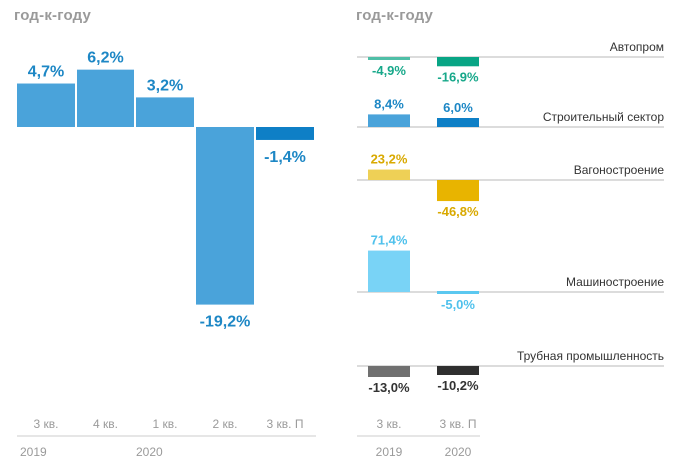 The width and height of the screenshot is (677, 470). What do you see at coordinates (619, 170) in the screenshot?
I see `category-label: Вагоностроение` at bounding box center [619, 170].